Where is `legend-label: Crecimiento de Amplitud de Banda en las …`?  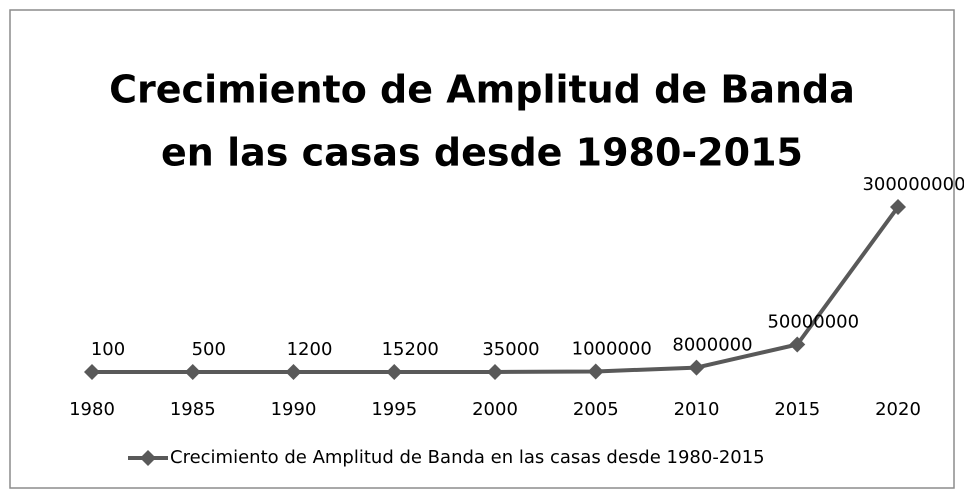
legend-label: Crecimiento de Amplitud de Banda en las … is located at coordinates (467, 457).